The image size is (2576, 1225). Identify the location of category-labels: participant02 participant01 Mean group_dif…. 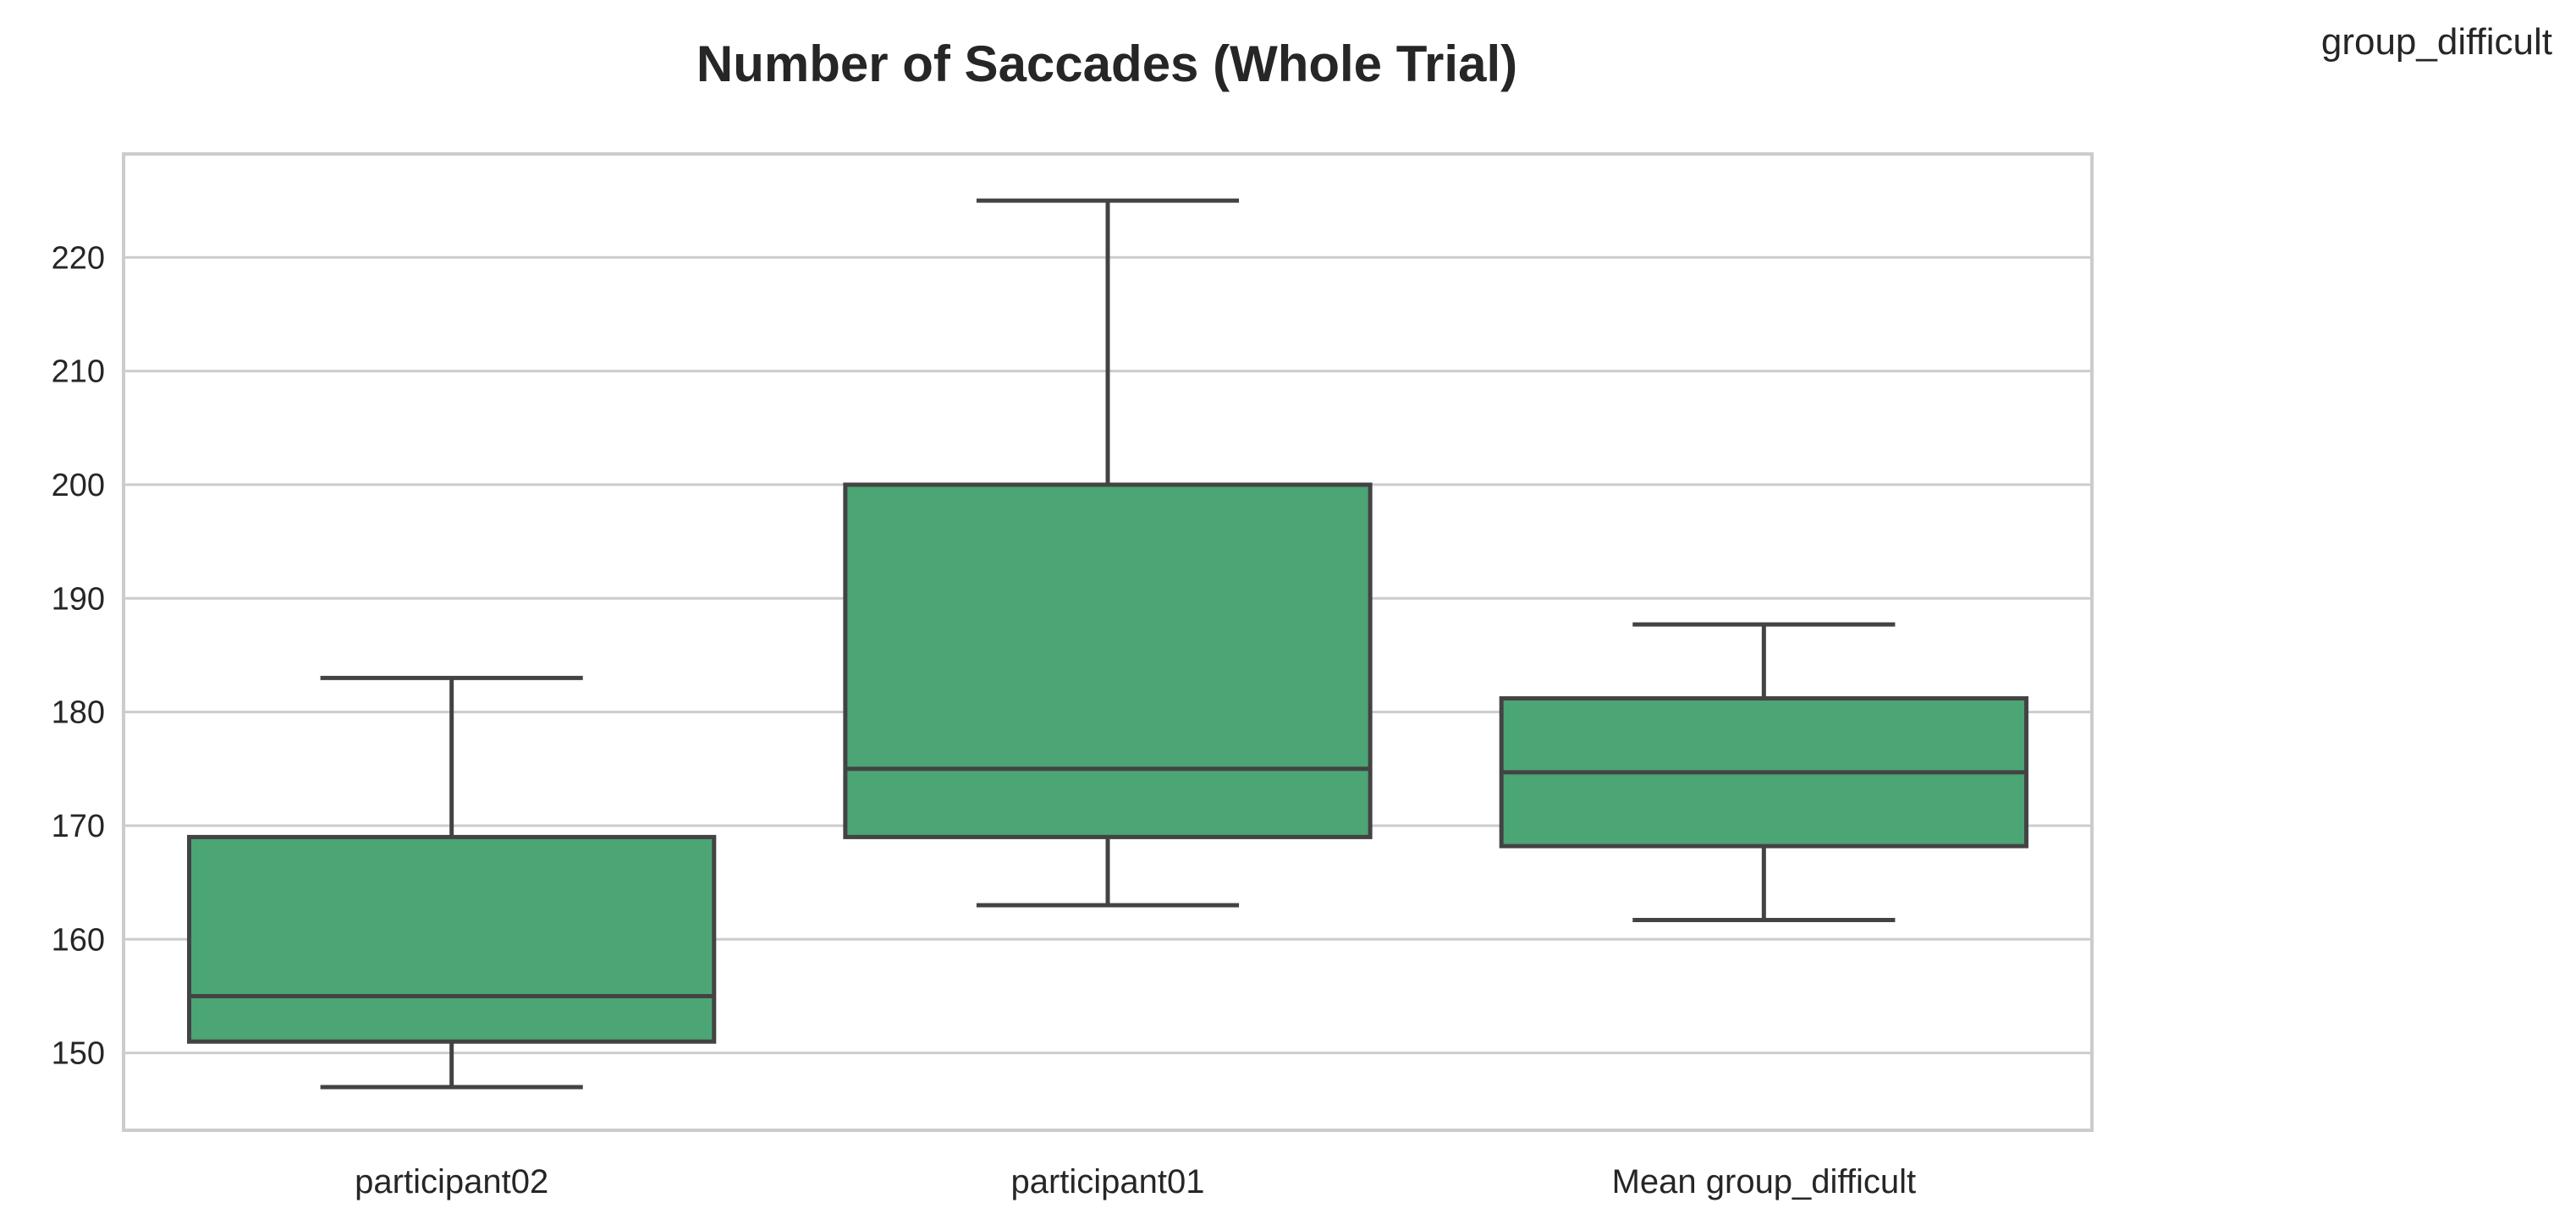
(1135, 1181).